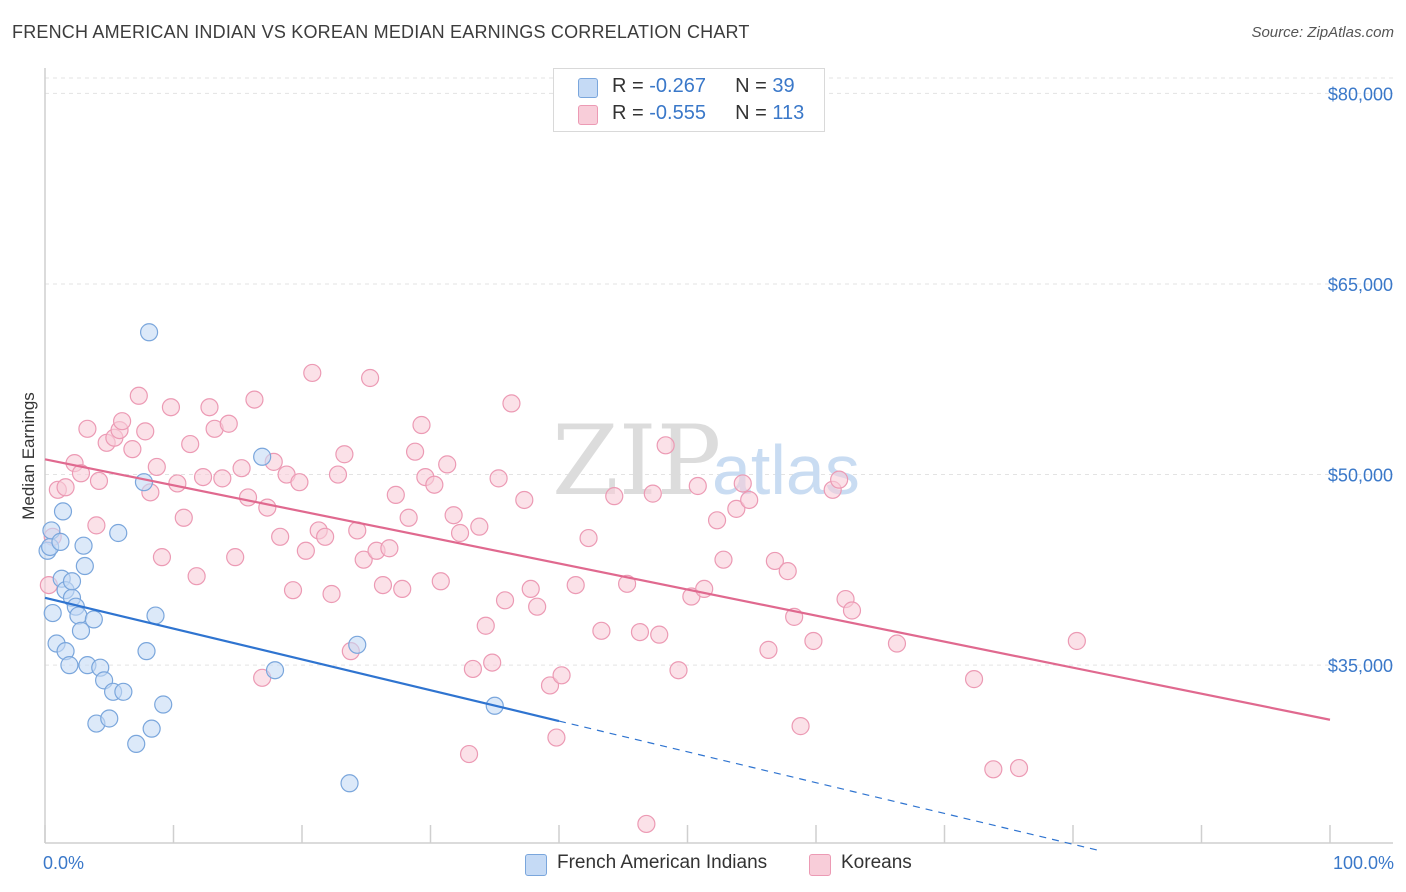  Describe the element at coordinates (1360, 476) in the screenshot. I see `y-tick-label: $50,000` at that location.